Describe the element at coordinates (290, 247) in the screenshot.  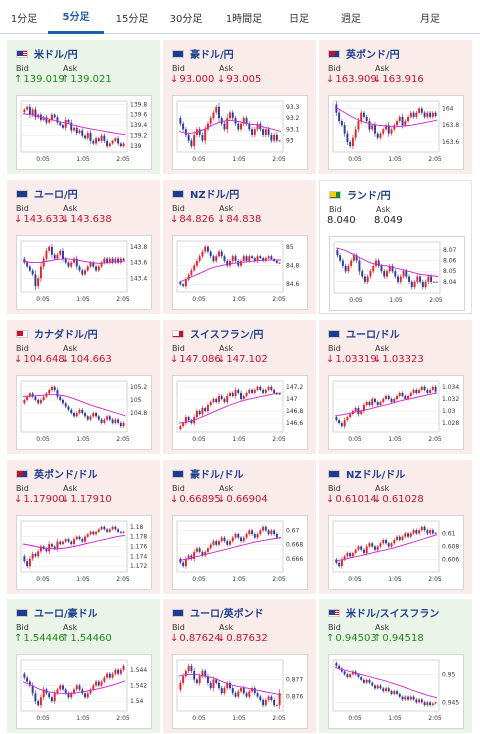
I see `y-tick-label: 85` at that location.